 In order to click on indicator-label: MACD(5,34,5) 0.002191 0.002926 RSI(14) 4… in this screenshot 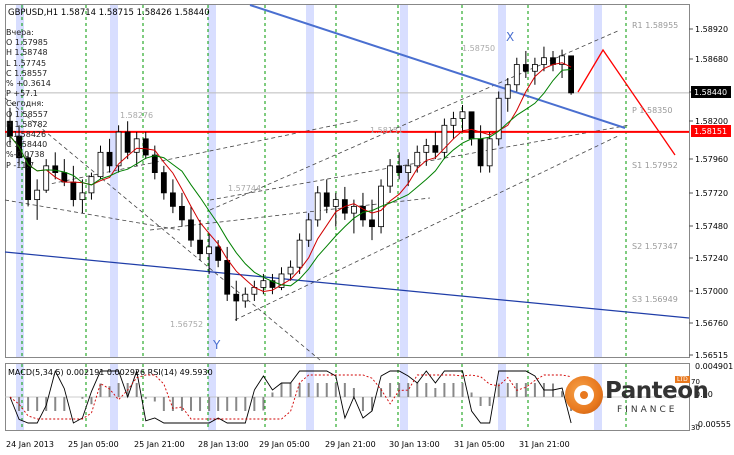, I will do `click(110, 372)`.